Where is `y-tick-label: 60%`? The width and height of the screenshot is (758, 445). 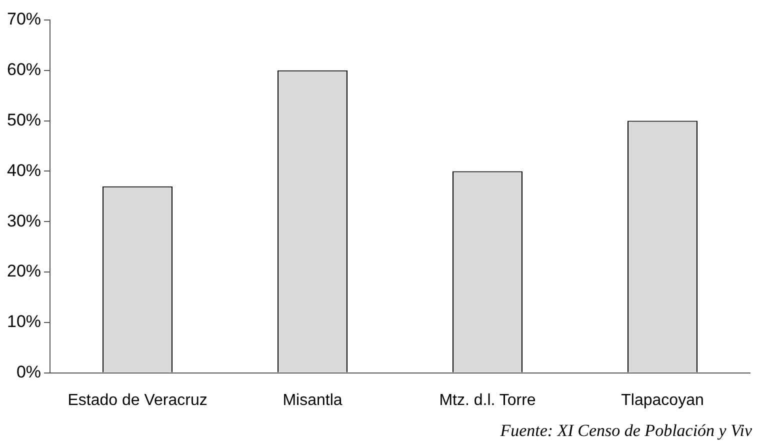
y-tick-label: 60% is located at coordinates (24, 70).